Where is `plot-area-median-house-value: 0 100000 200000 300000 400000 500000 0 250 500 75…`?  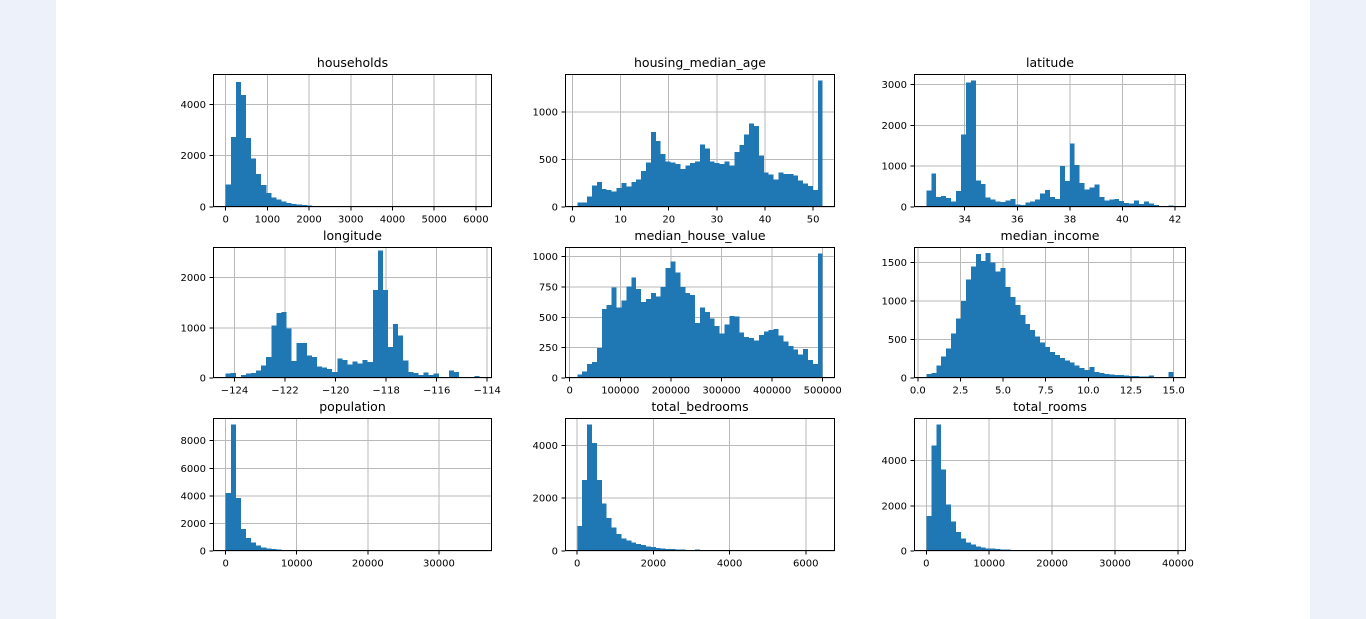
plot-area-median-house-value: 0 100000 200000 300000 400000 500000 0 250 500 75… is located at coordinates (687, 322).